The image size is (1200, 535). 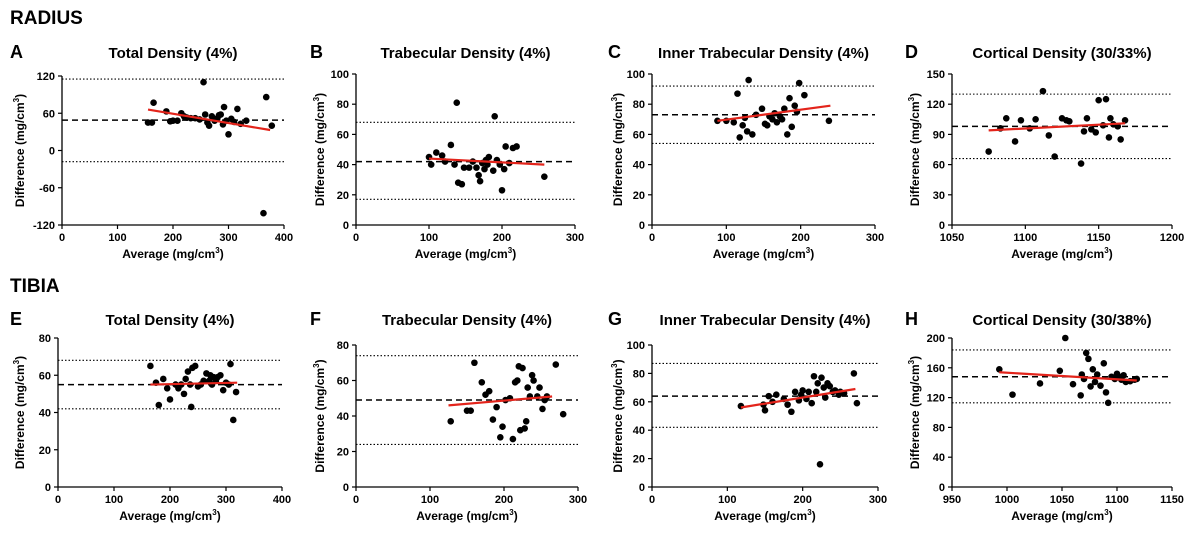 I want to click on x-tick-label: 950, so click(x=952, y=500).